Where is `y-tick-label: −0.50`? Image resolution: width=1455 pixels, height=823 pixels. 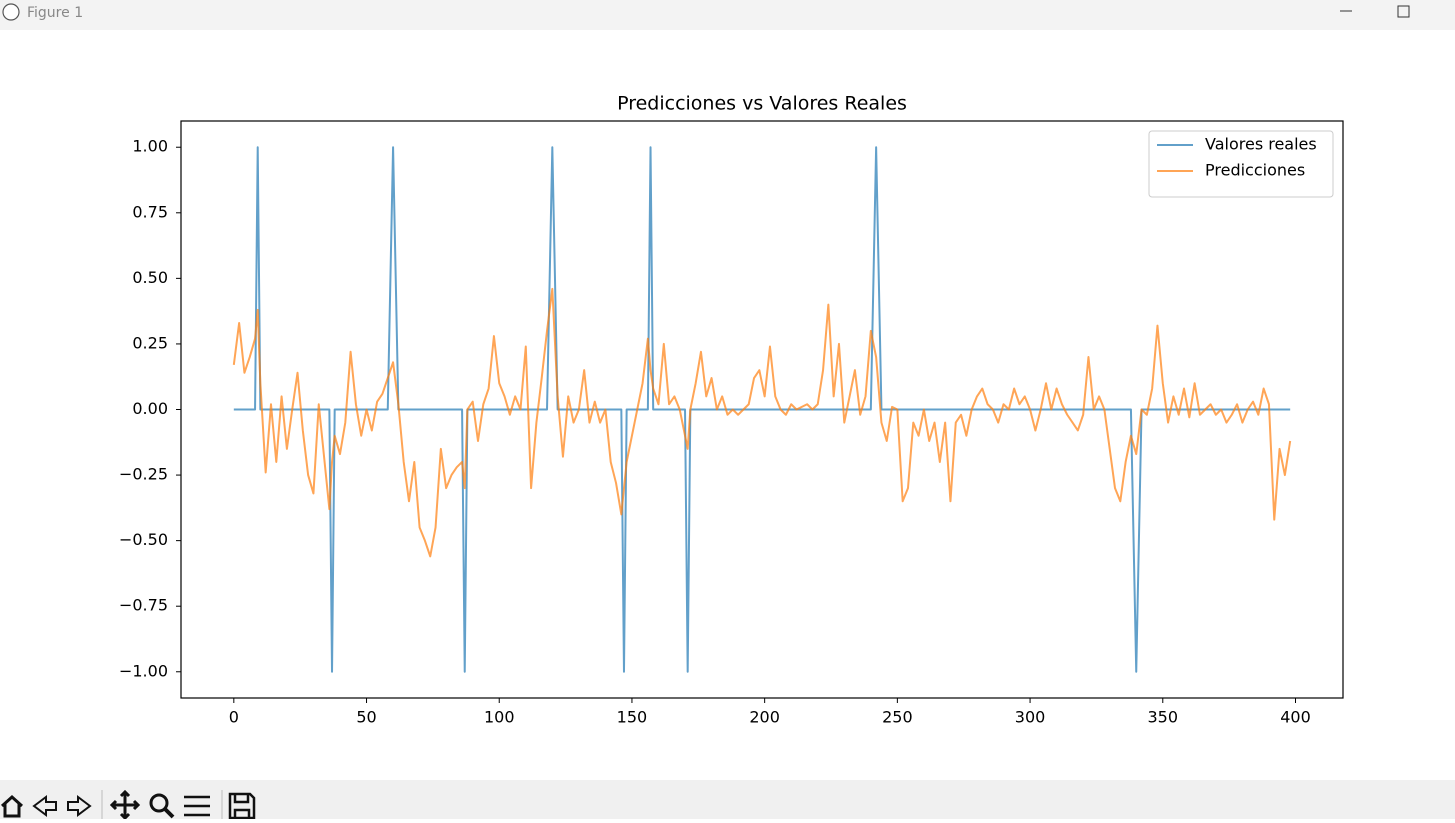 y-tick-label: −0.50 is located at coordinates (143, 539).